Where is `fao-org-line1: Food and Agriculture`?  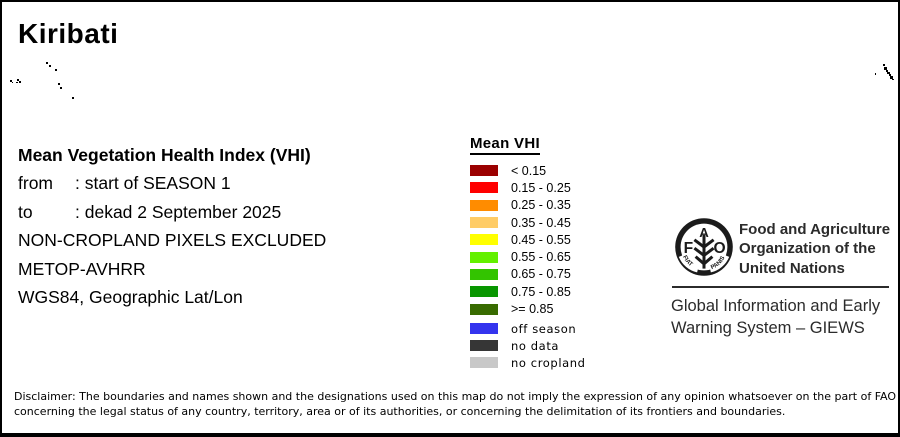 fao-org-line1: Food and Agriculture is located at coordinates (815, 229).